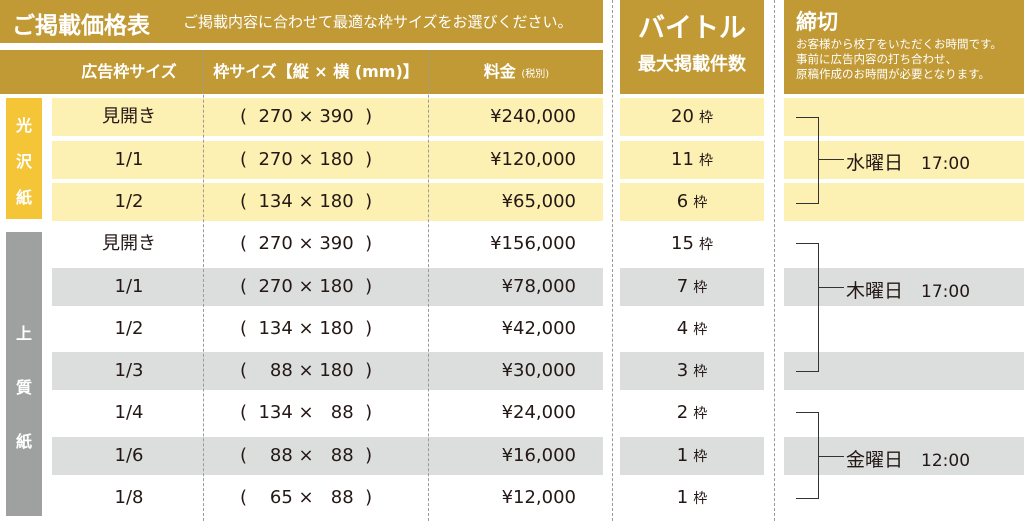 The image size is (1024, 521). Describe the element at coordinates (893, 74) in the screenshot. I see `deadline-note-line: 原稿作成のお時間が必要となります。` at that location.